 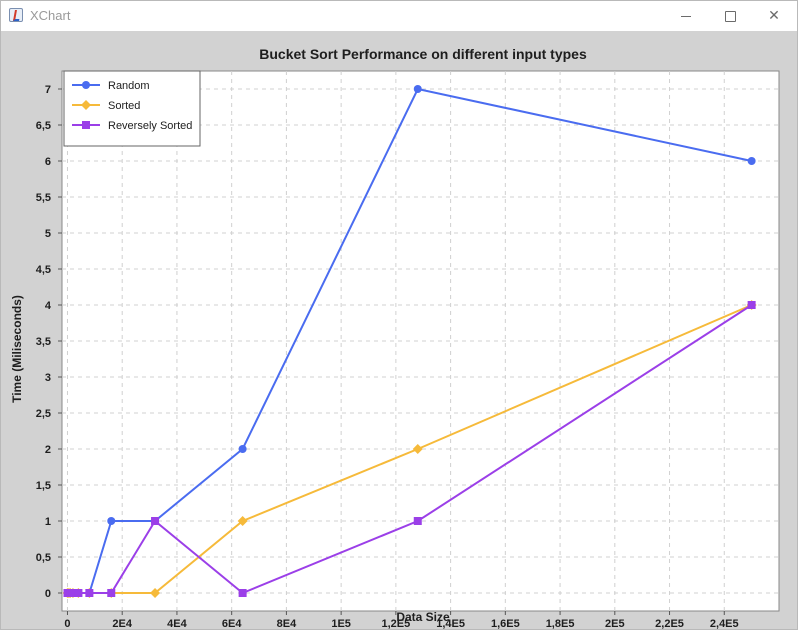 I want to click on y-tick-label: 2, so click(x=48, y=450).